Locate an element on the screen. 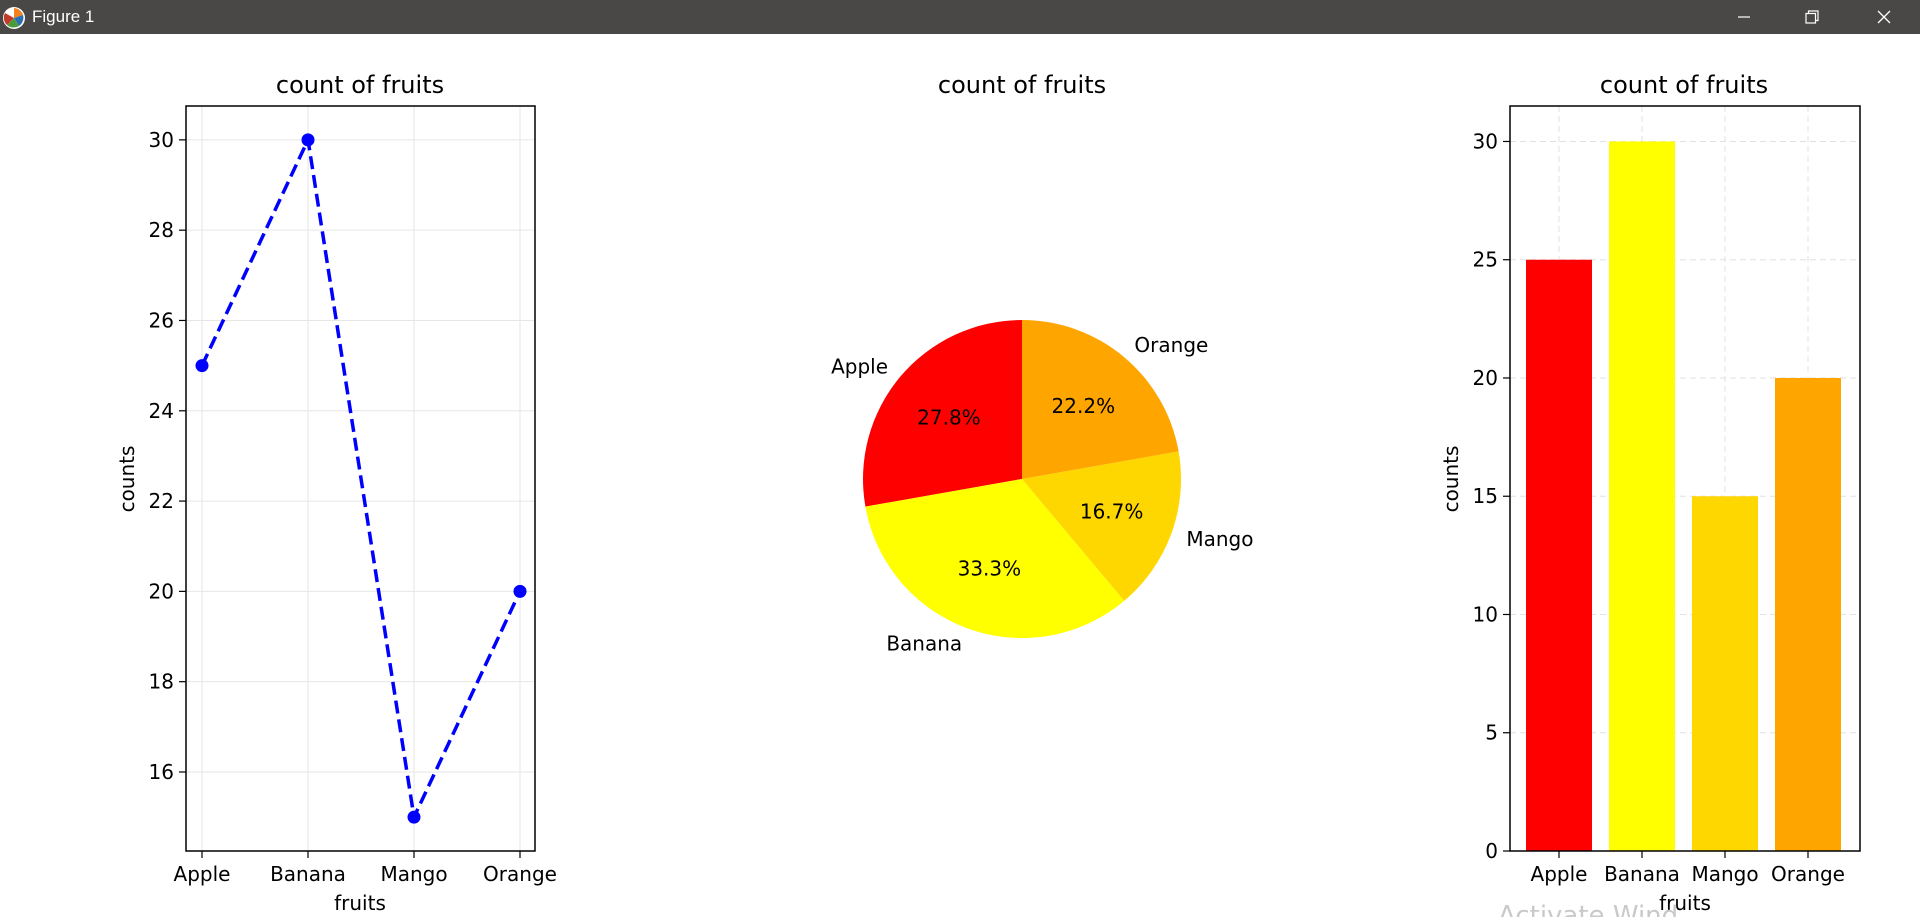 The image size is (1920, 917). bar-chart-xlabel: fruits is located at coordinates (1685, 903).